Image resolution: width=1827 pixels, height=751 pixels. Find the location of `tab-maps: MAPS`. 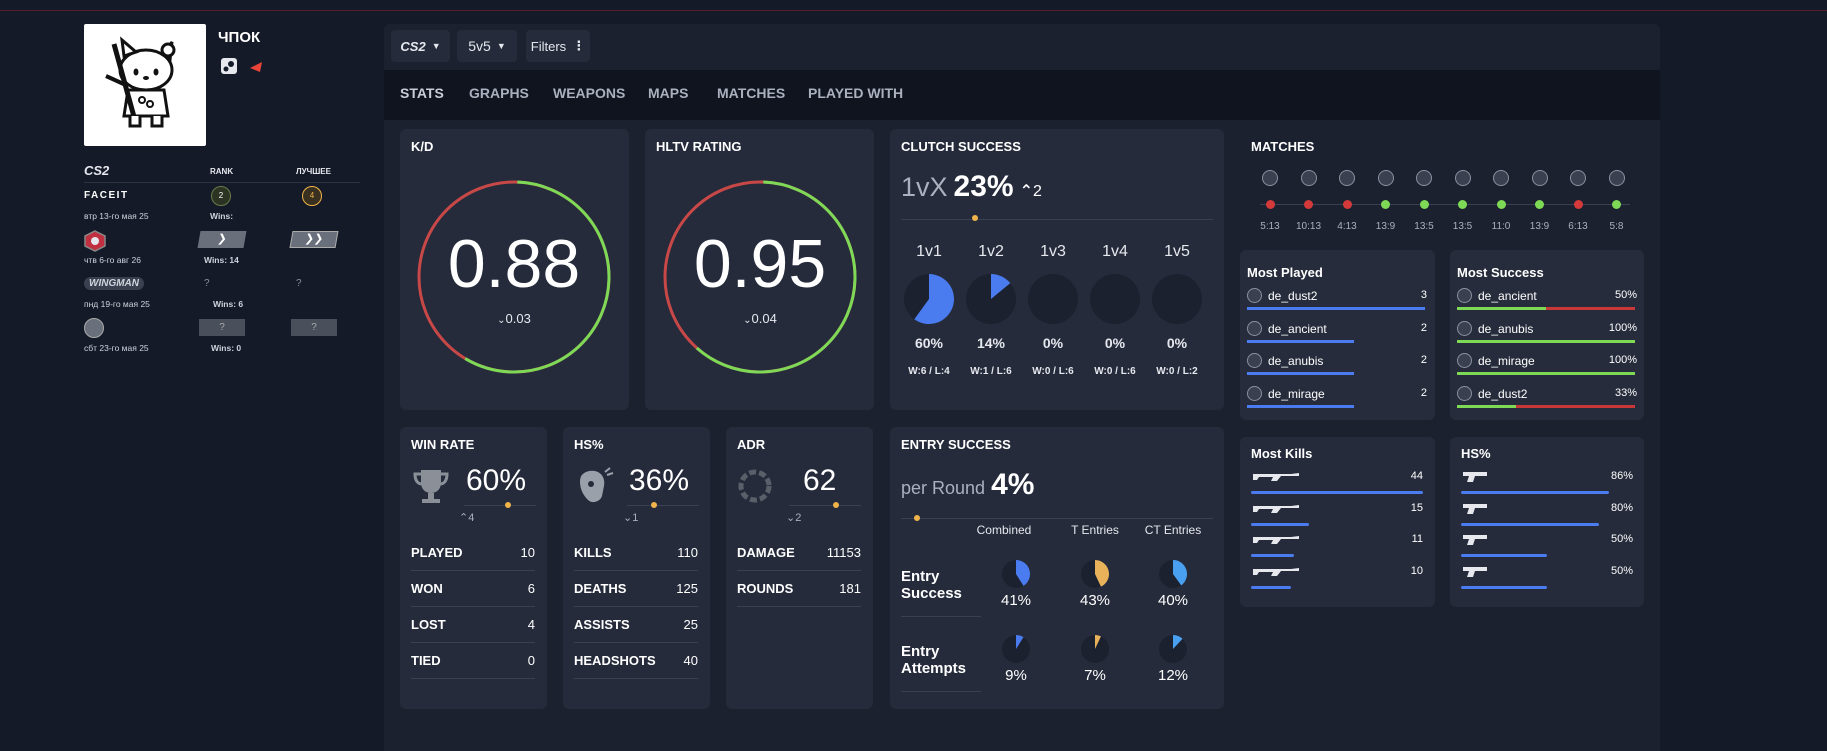

tab-maps: MAPS is located at coordinates (668, 93).